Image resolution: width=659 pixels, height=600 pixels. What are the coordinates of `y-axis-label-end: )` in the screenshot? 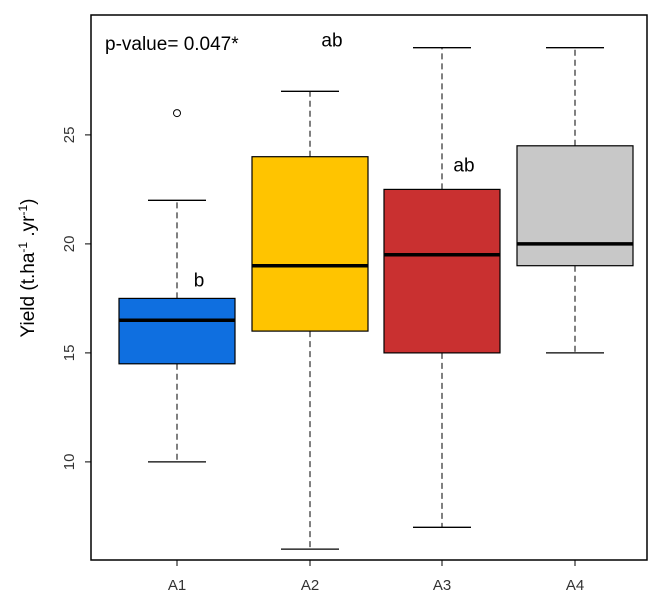 It's located at (28, 202).